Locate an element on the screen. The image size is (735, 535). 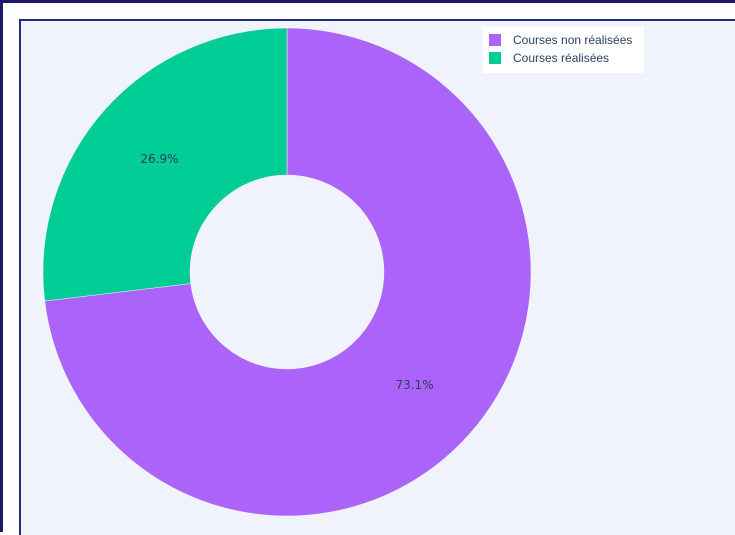
legend-item-non-realisees: Courses non réalisées is located at coordinates (560, 40).